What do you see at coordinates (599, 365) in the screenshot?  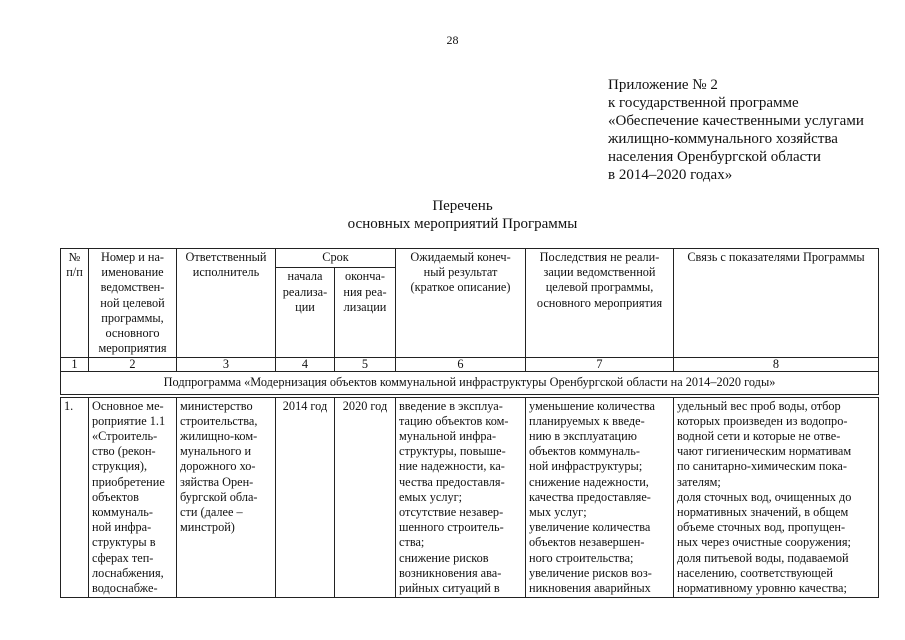 I see `column-number: 7` at bounding box center [599, 365].